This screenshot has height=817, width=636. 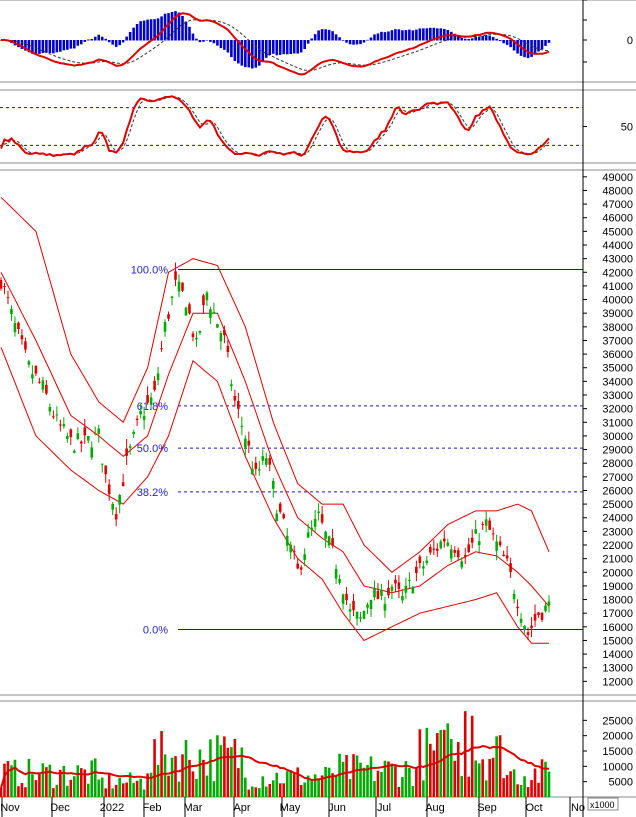 I want to click on price-tick-label: 24000, so click(x=617, y=519).